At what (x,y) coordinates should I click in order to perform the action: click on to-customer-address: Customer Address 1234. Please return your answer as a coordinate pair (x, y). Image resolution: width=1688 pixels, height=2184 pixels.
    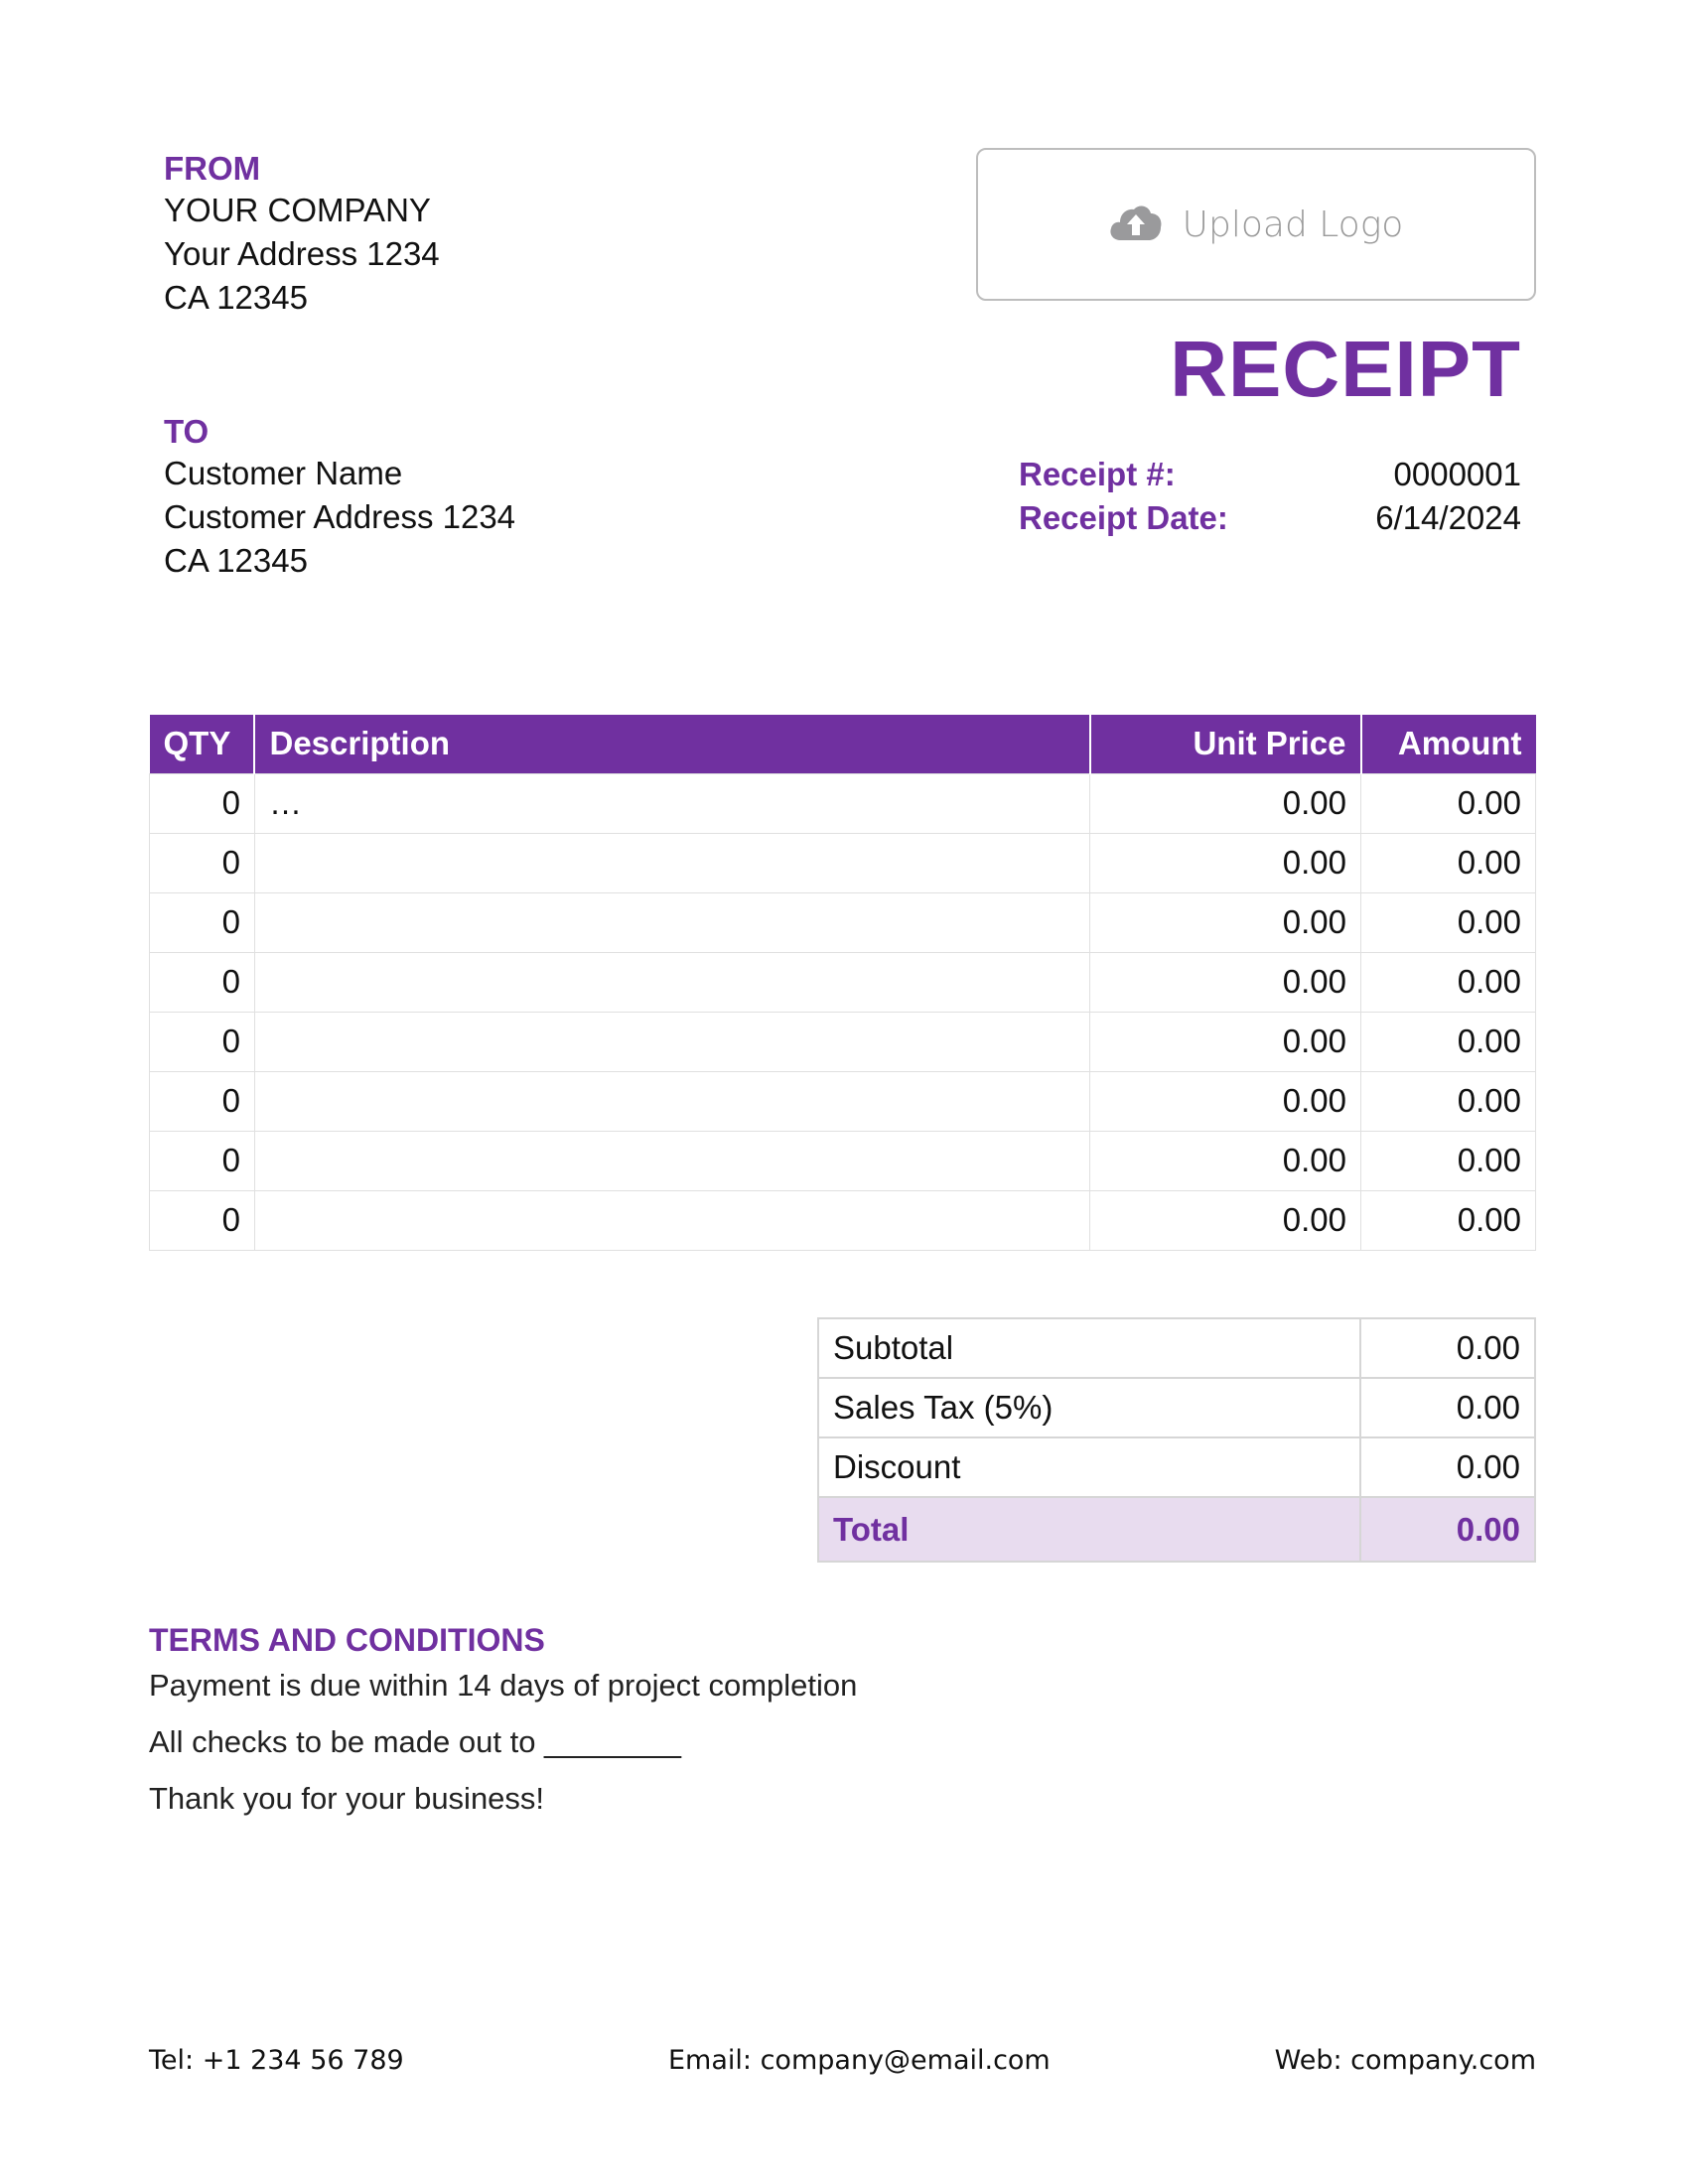
    Looking at the image, I should click on (340, 516).